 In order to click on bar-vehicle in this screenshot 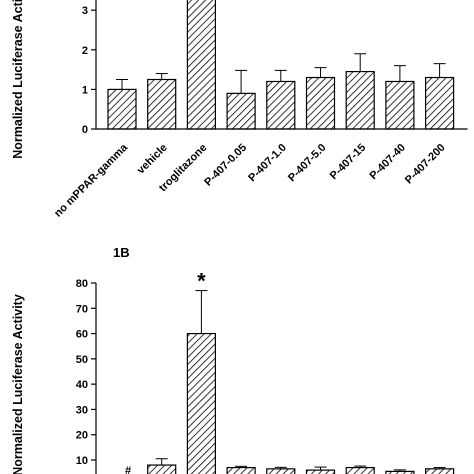, I will do `click(162, 104)`.